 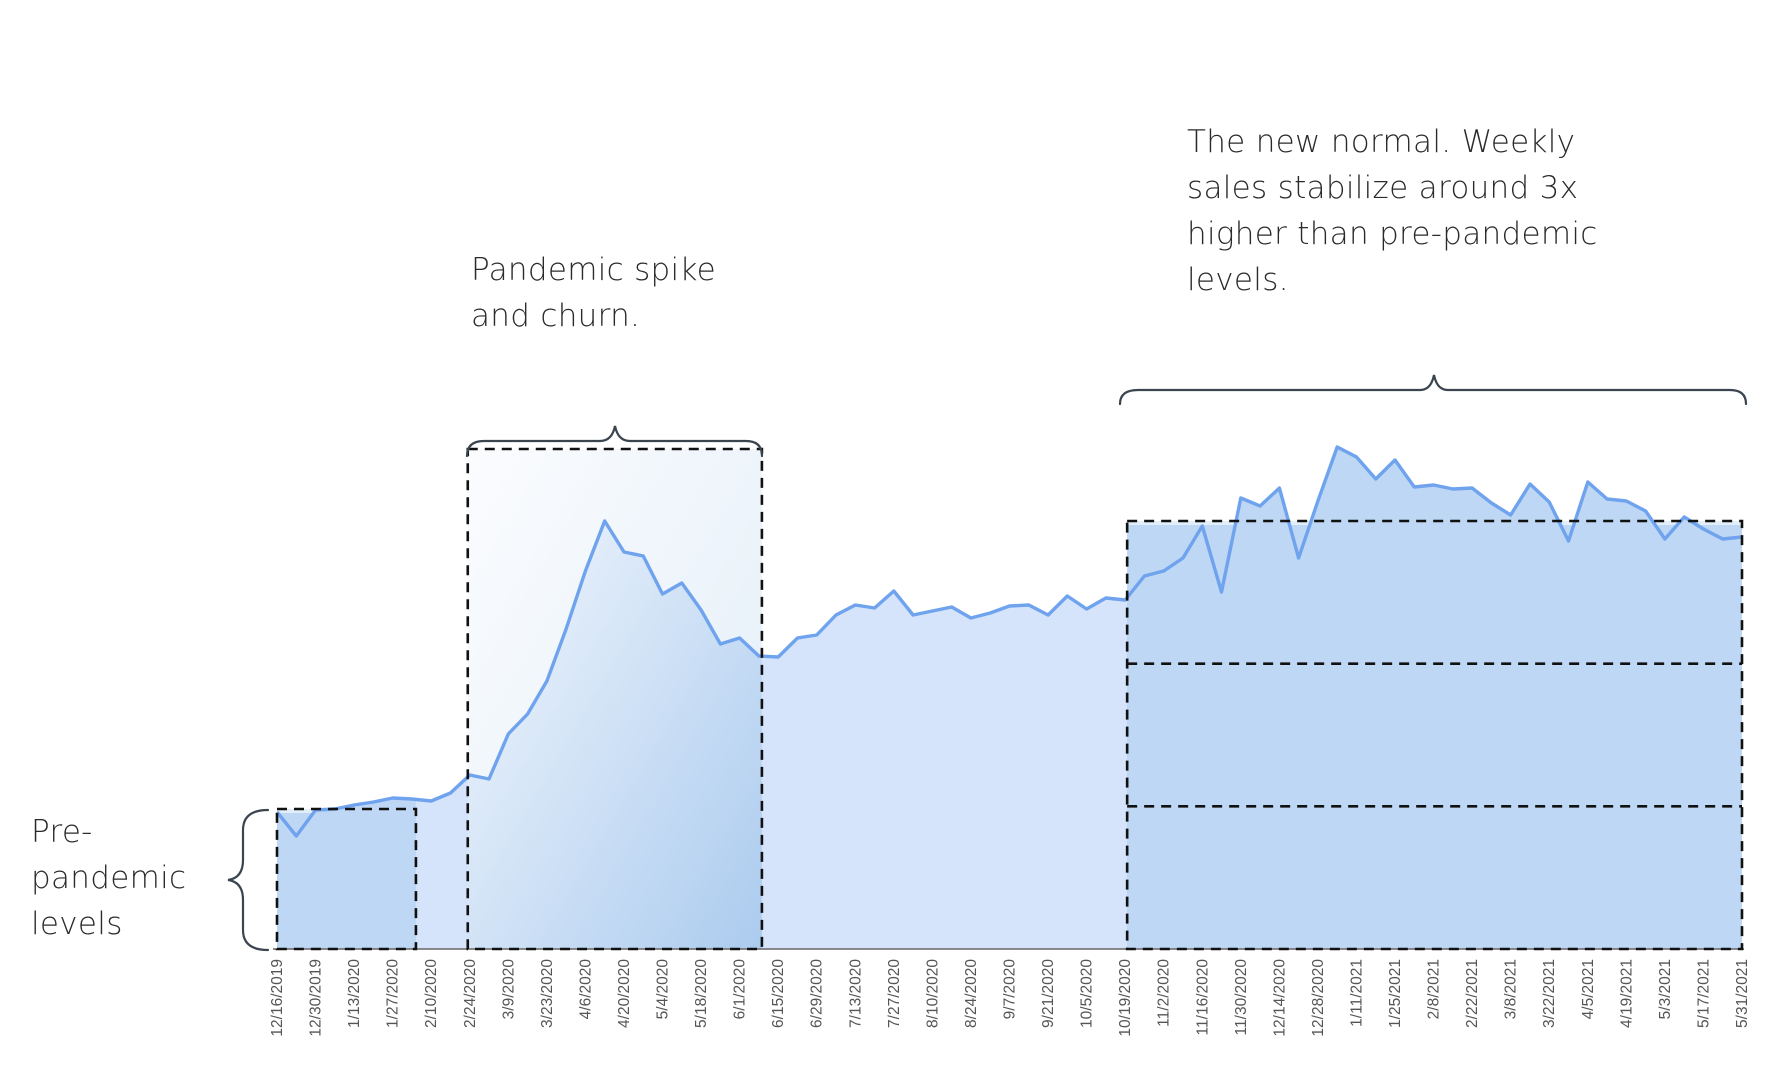 I want to click on prepandemic-box, so click(x=346, y=879).